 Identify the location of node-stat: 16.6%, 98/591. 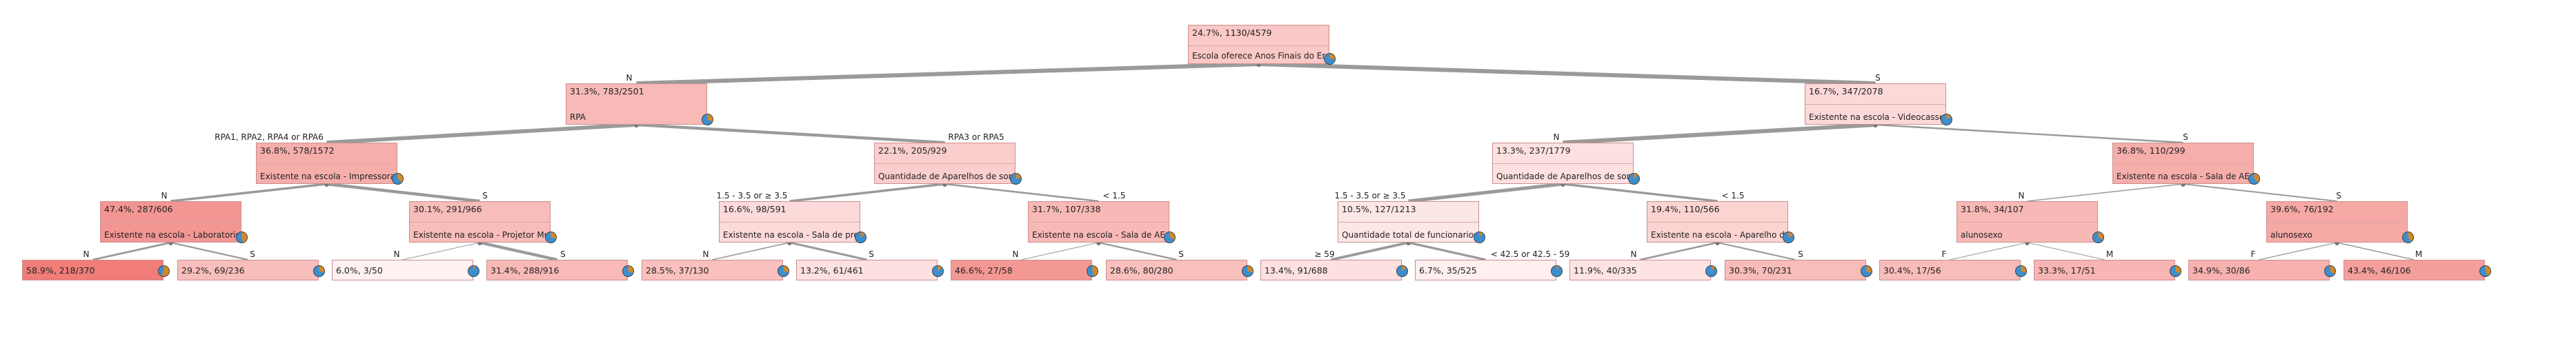
(754, 209).